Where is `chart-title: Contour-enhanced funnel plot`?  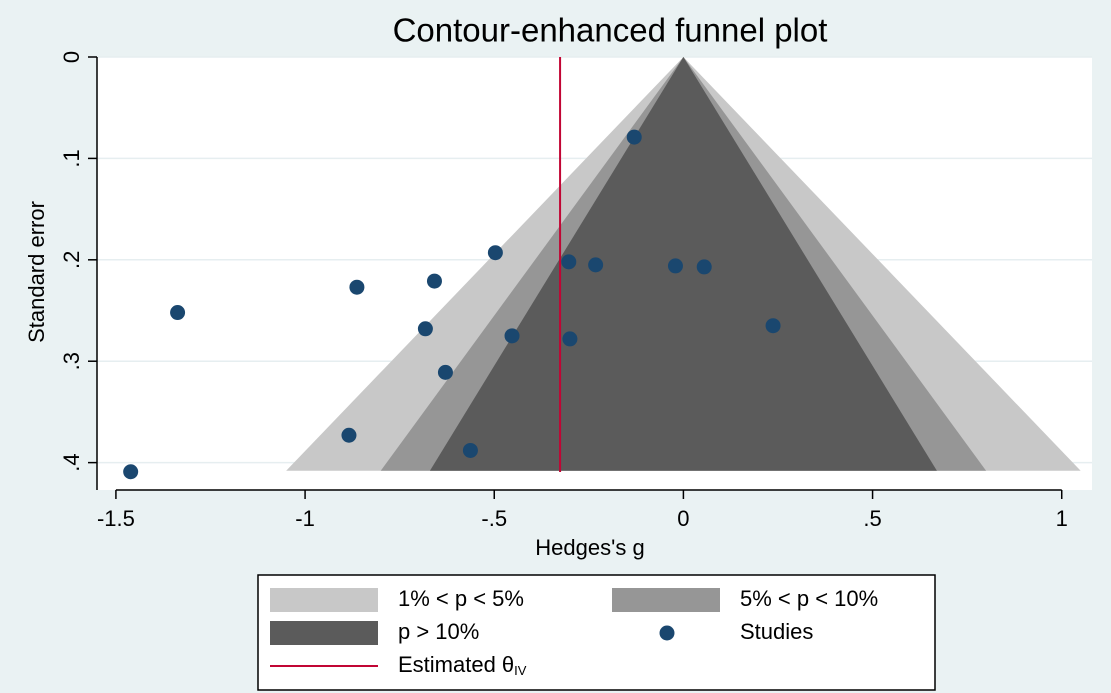 chart-title: Contour-enhanced funnel plot is located at coordinates (610, 30).